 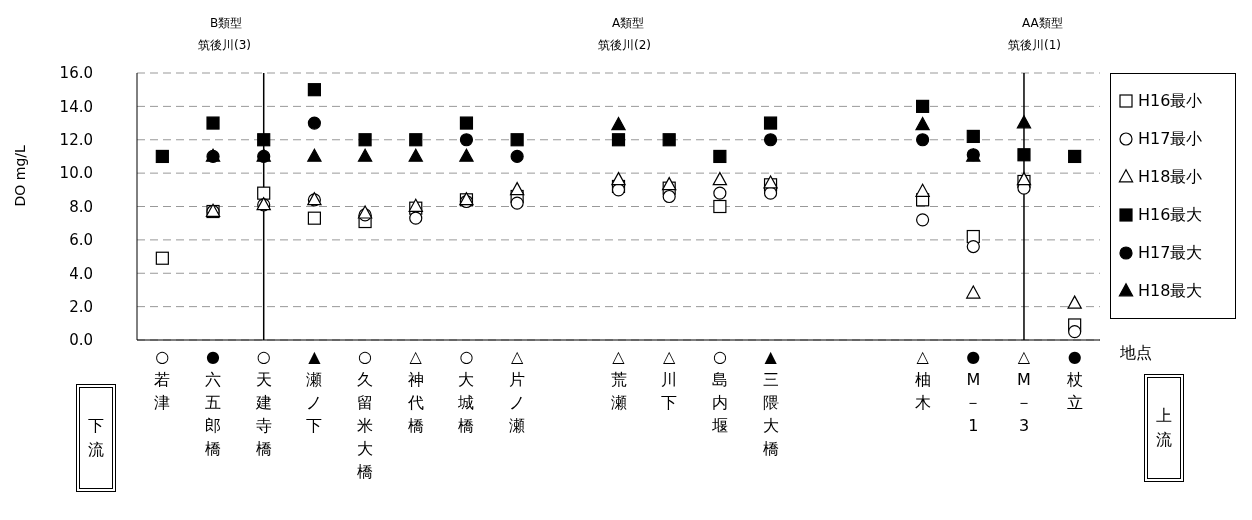 I want to click on y-tick-label: 2.0, so click(x=81, y=306).